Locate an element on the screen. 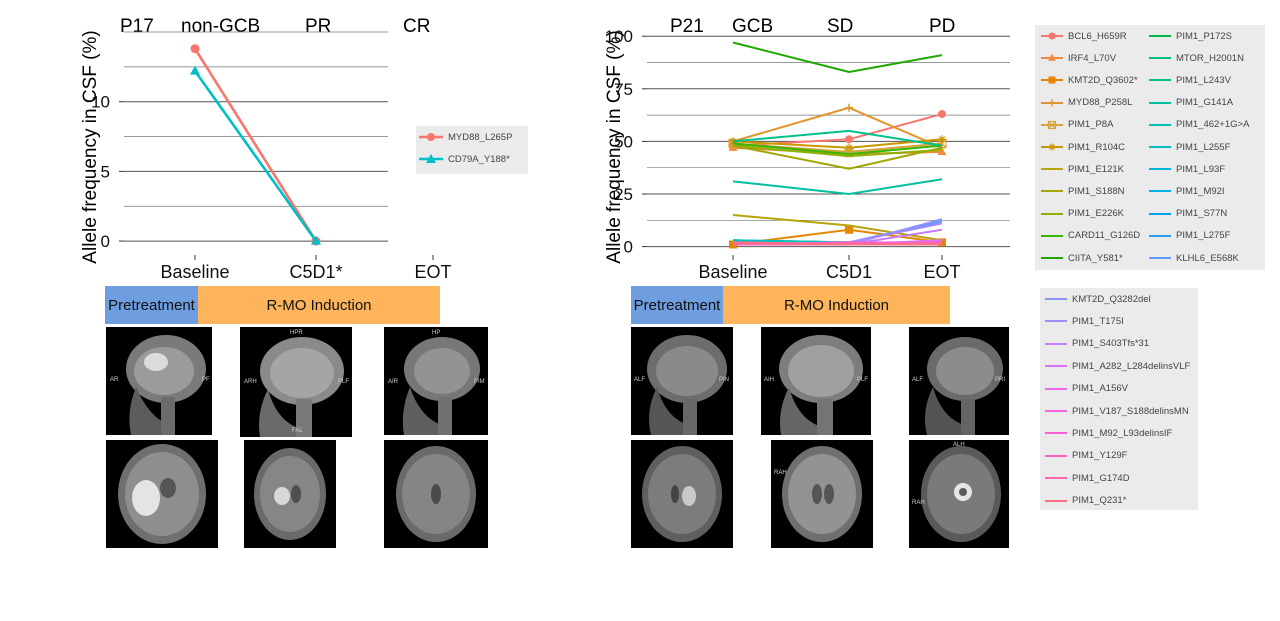 The width and height of the screenshot is (1280, 621). legend-label: PIM1_E121K is located at coordinates (1096, 169).